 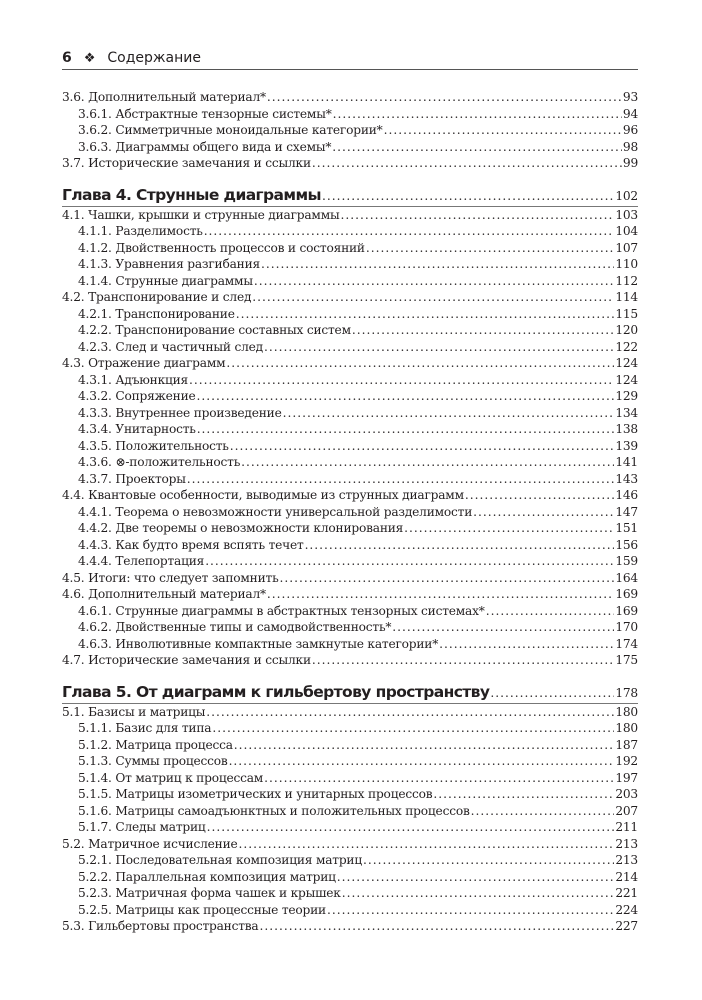 I want to click on toc-entry: 4.3.6. ⊗-положительность 141, so click(x=350, y=462).